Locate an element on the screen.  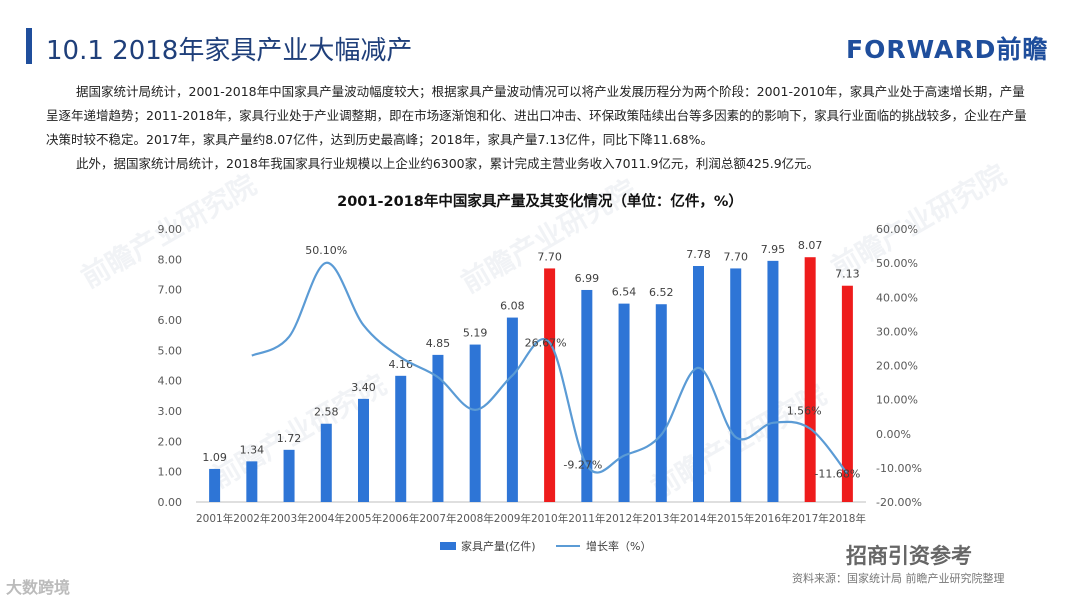
line-value-label: 50.10% is located at coordinates (326, 250).